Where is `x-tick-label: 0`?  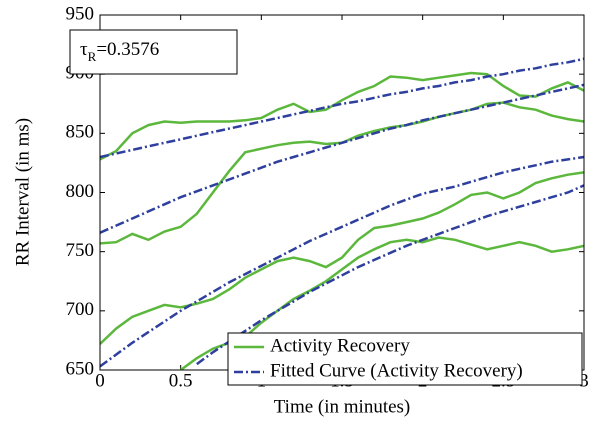
x-tick-label: 0 is located at coordinates (100, 380).